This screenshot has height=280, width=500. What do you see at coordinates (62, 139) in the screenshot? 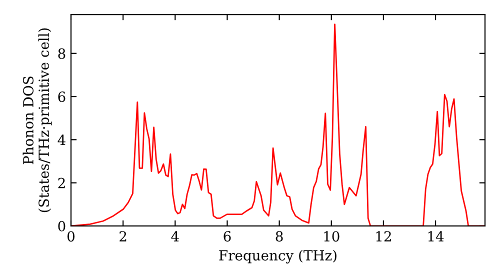
I see `y-tick-label: 4` at bounding box center [62, 139].